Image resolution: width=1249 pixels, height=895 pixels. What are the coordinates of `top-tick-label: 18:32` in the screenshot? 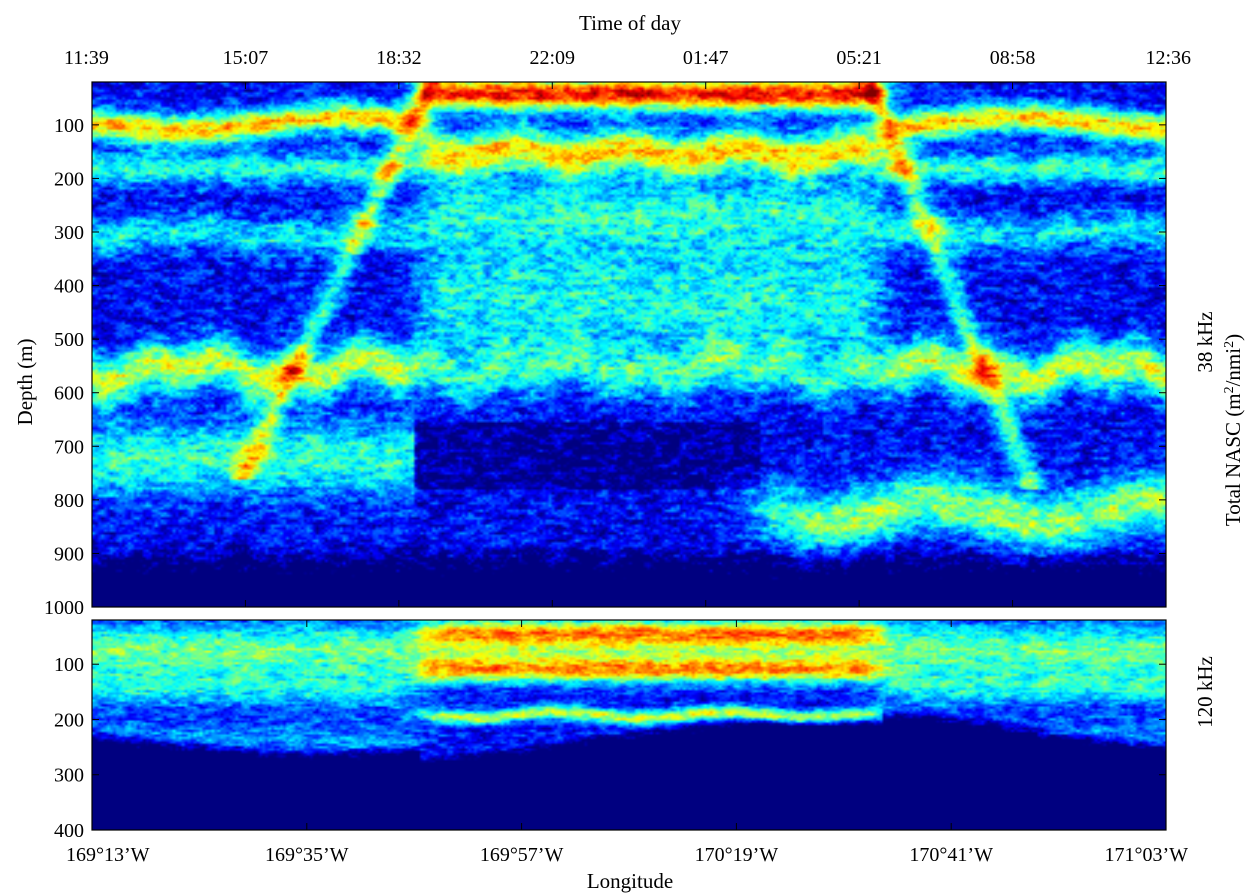 It's located at (399, 58).